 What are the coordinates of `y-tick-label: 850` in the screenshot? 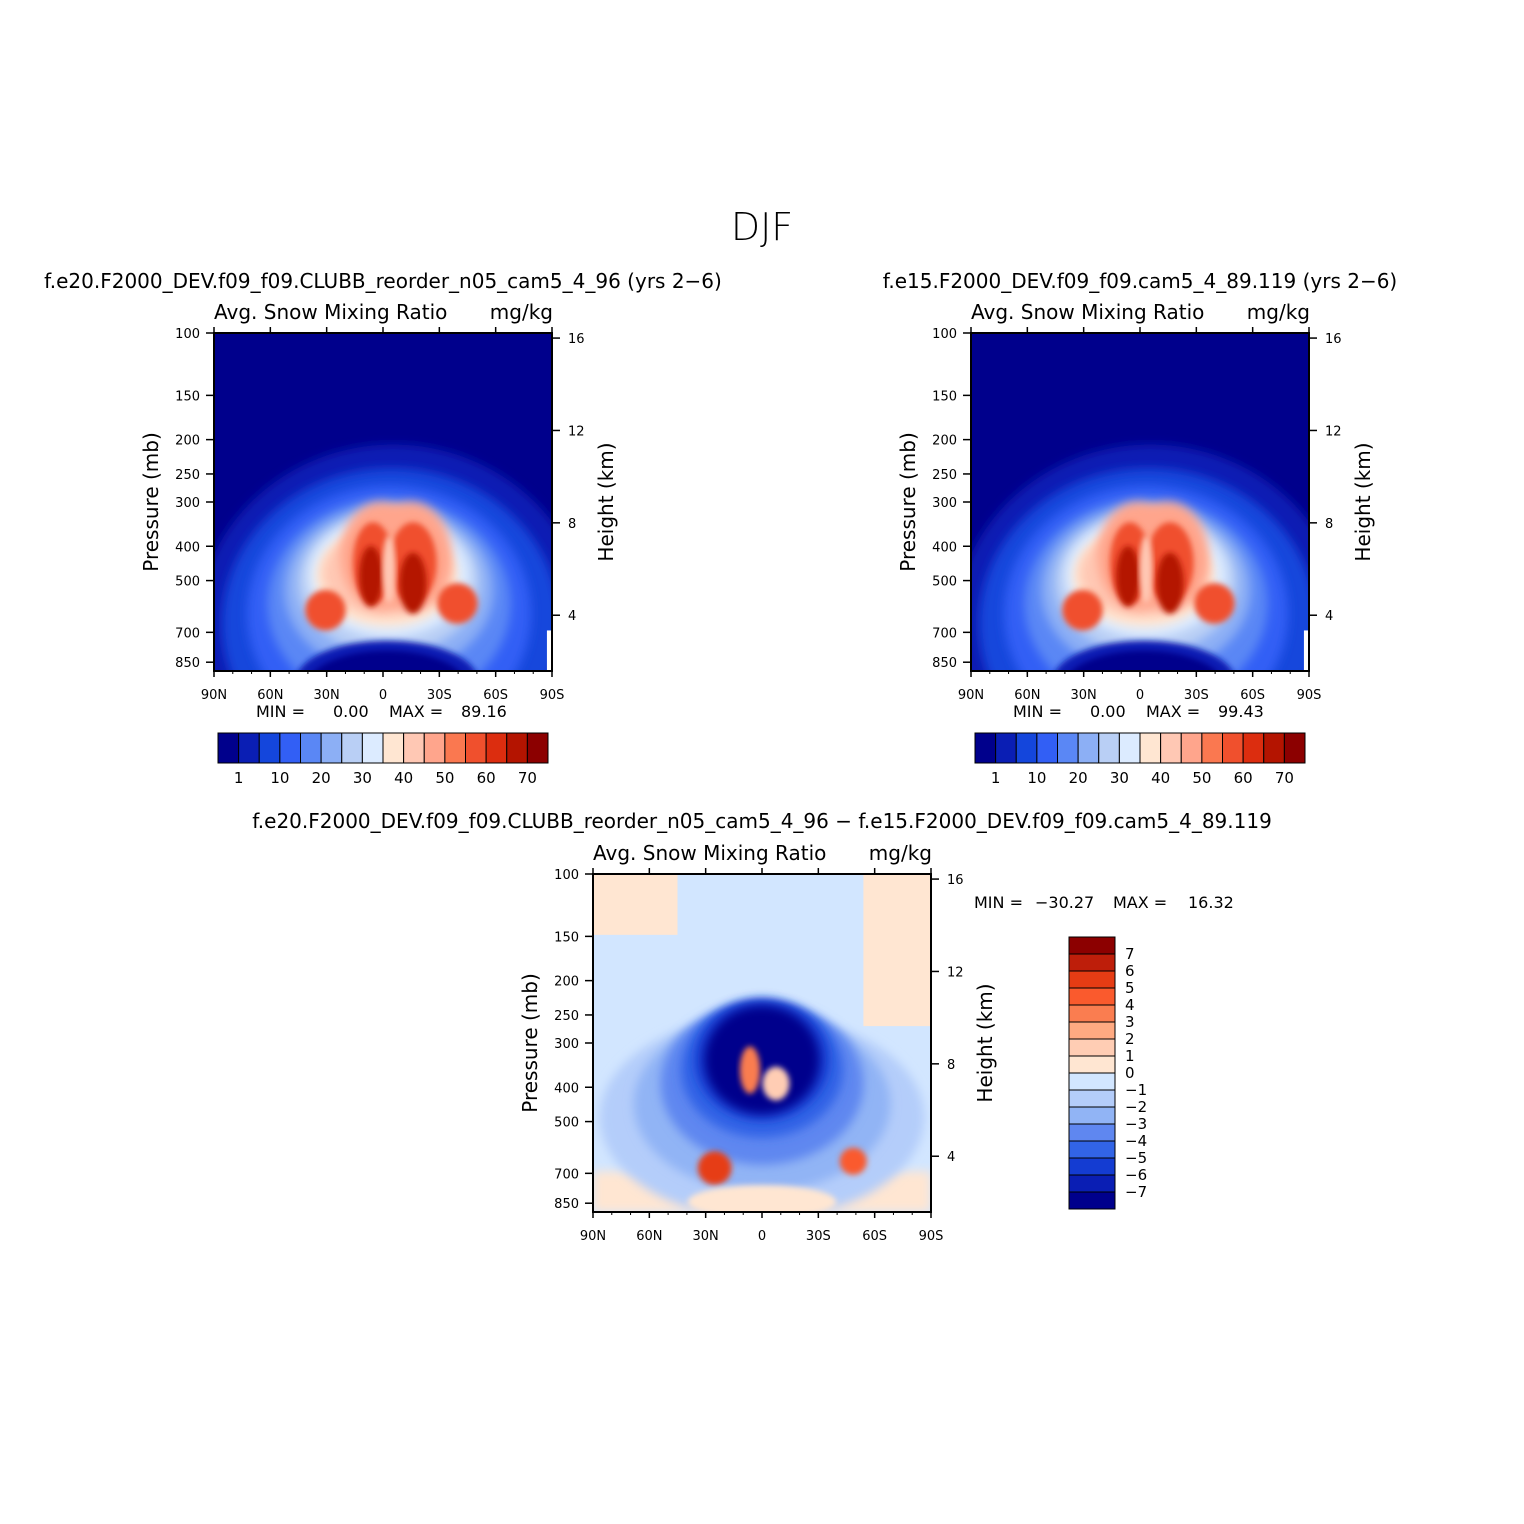 It's located at (944, 663).